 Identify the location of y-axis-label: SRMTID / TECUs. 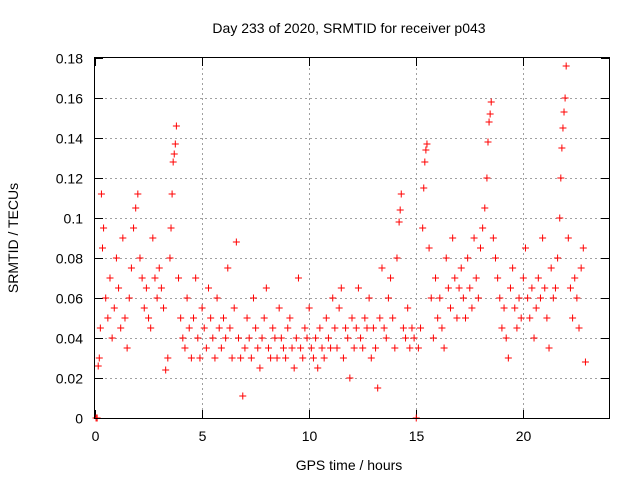
(13, 238).